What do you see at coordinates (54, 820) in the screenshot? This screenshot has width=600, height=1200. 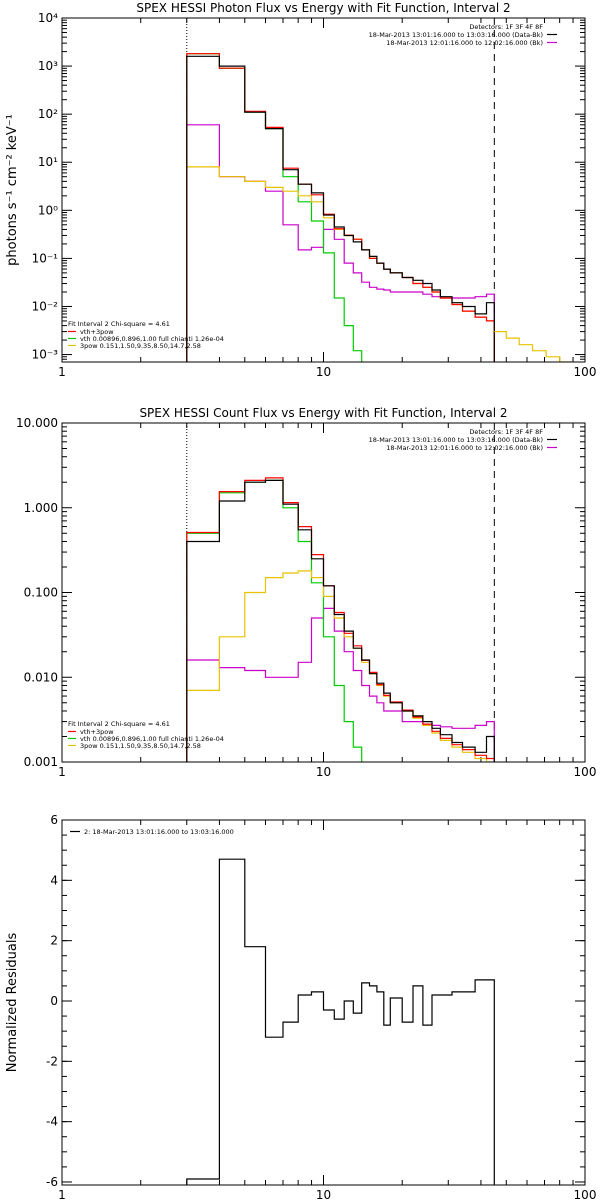 I see `y-tick-label: 6` at bounding box center [54, 820].